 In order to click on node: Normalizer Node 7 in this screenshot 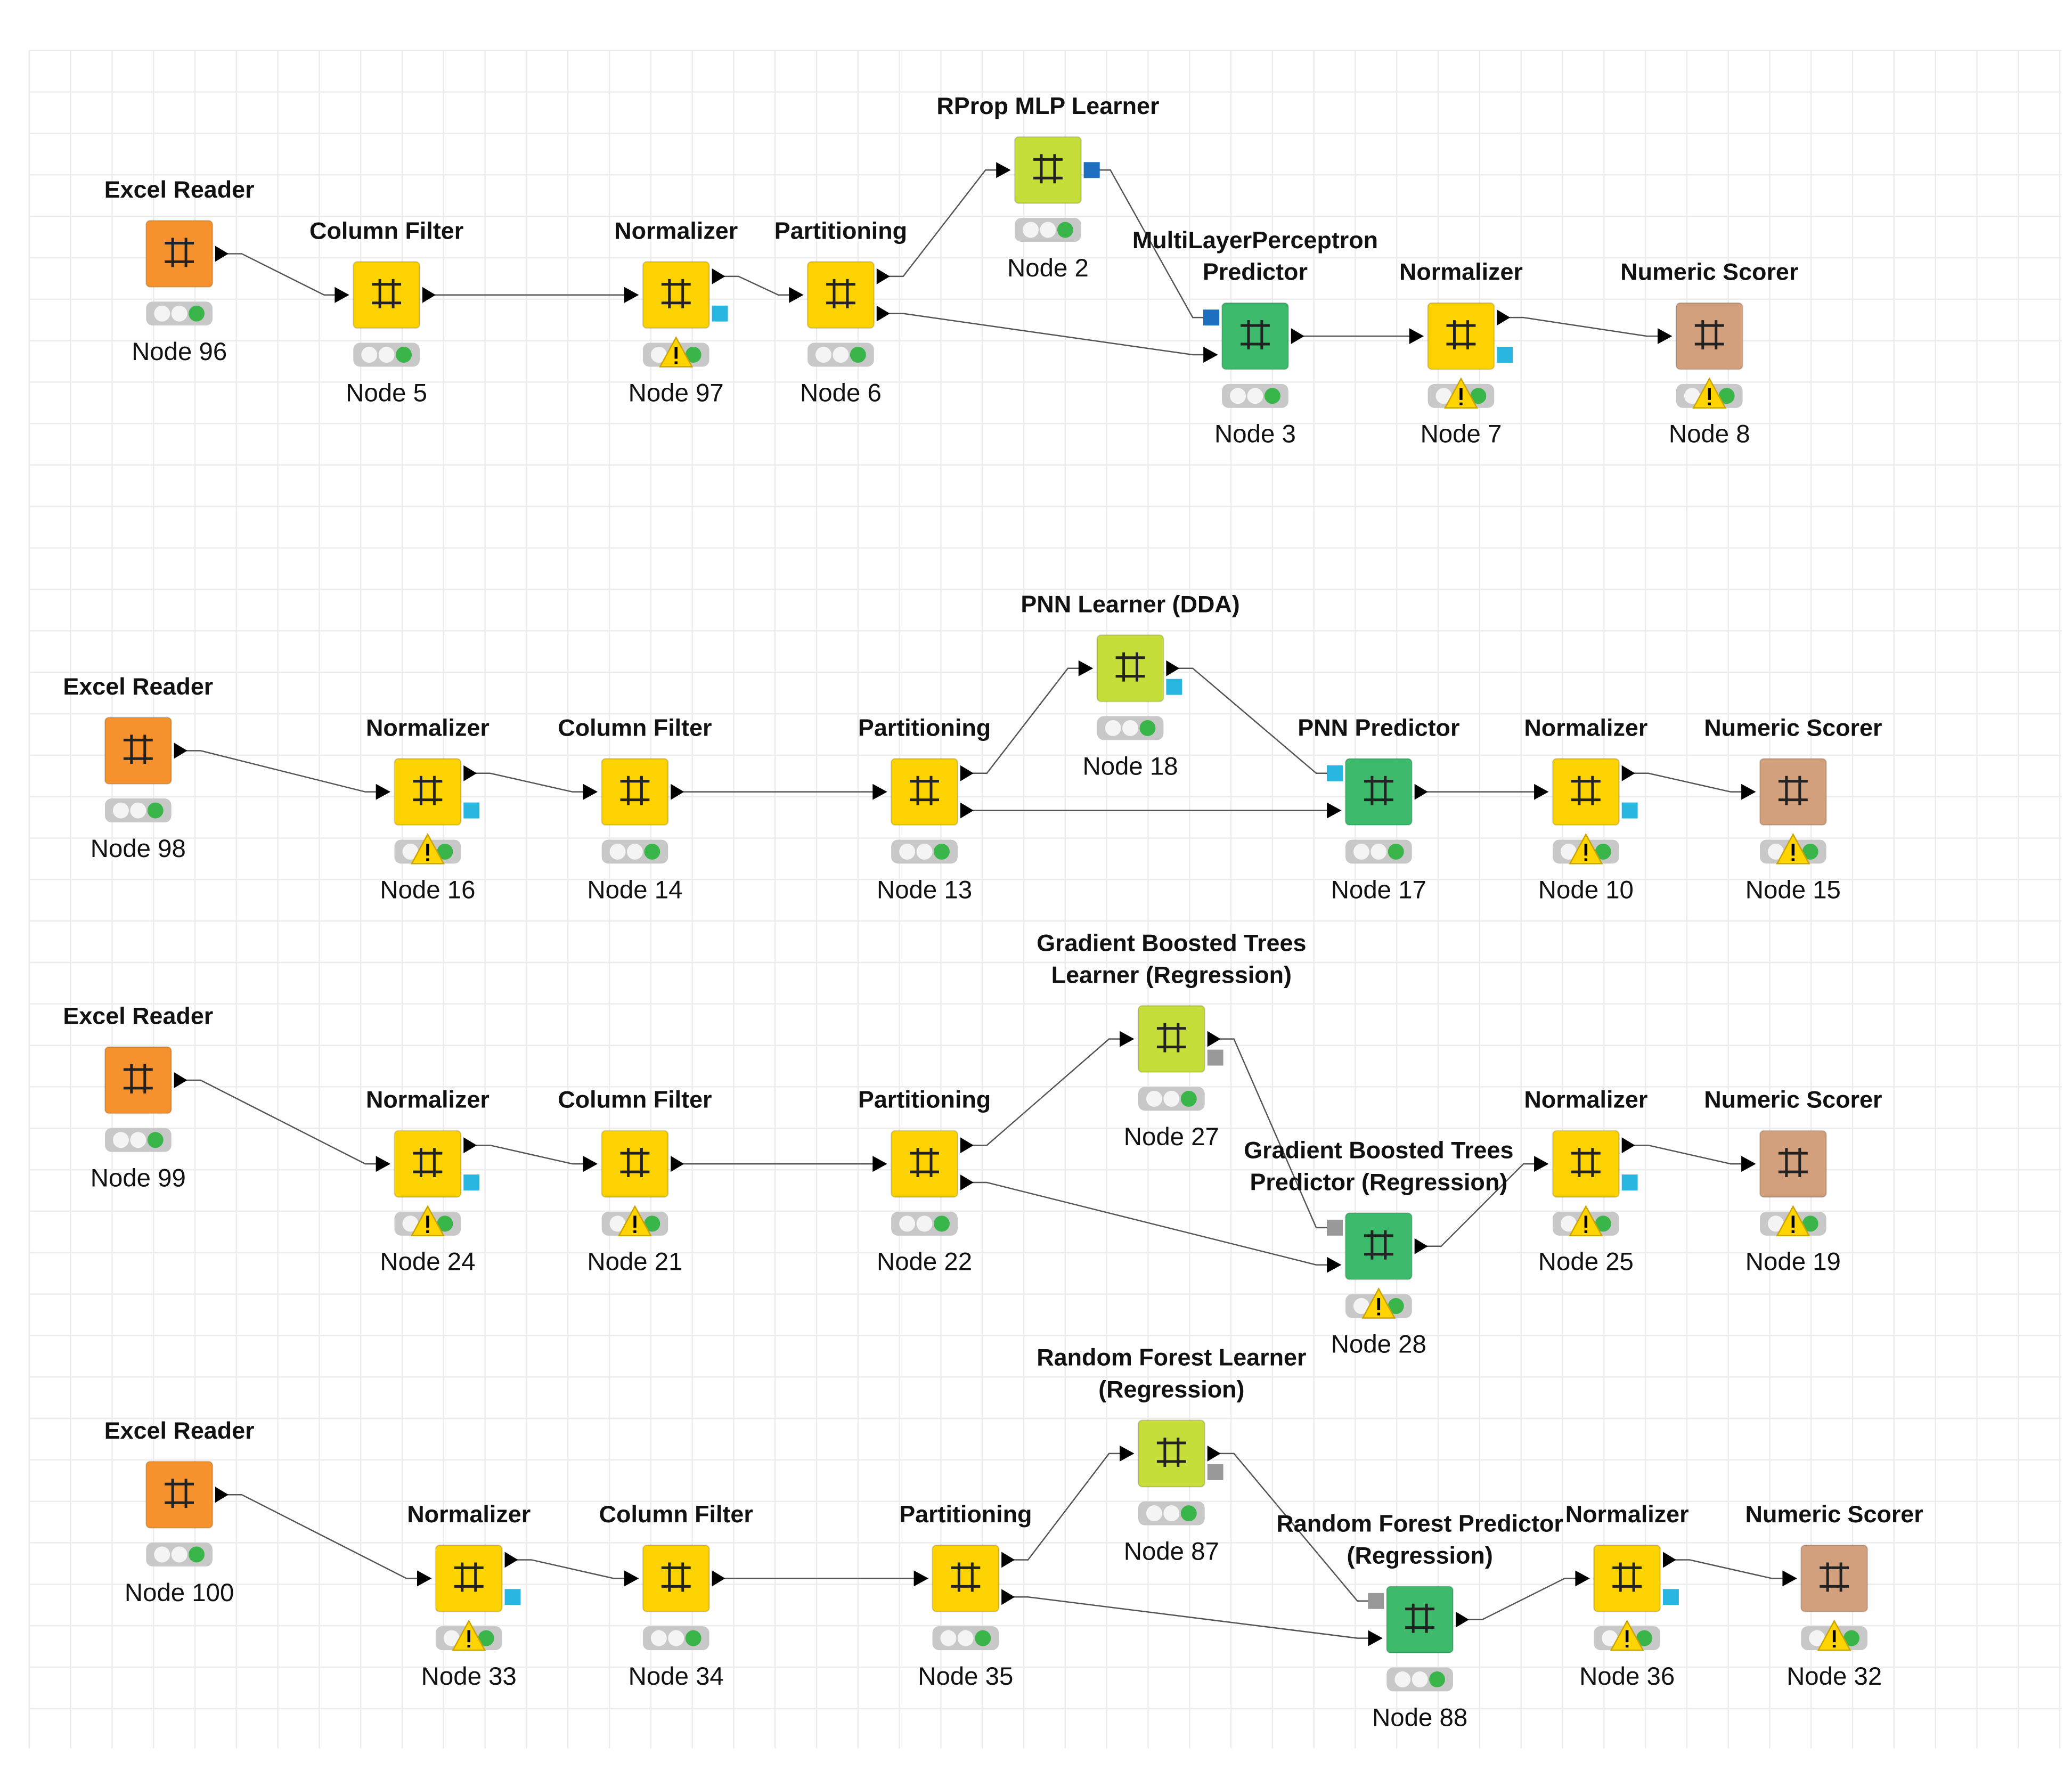, I will do `click(1461, 353)`.